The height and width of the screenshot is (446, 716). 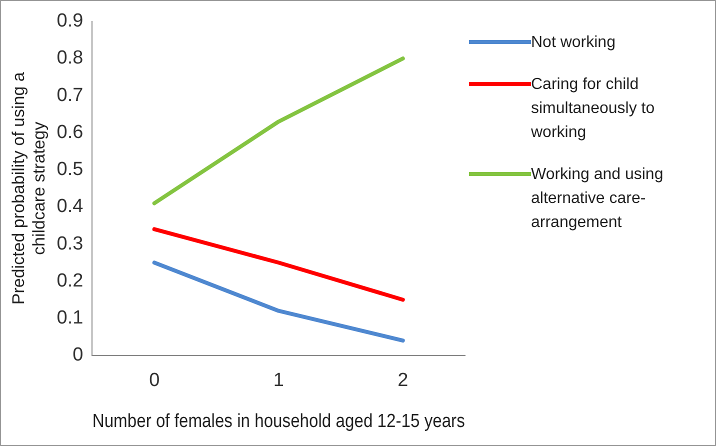 What do you see at coordinates (78, 355) in the screenshot?
I see `y-tick-label: 0` at bounding box center [78, 355].